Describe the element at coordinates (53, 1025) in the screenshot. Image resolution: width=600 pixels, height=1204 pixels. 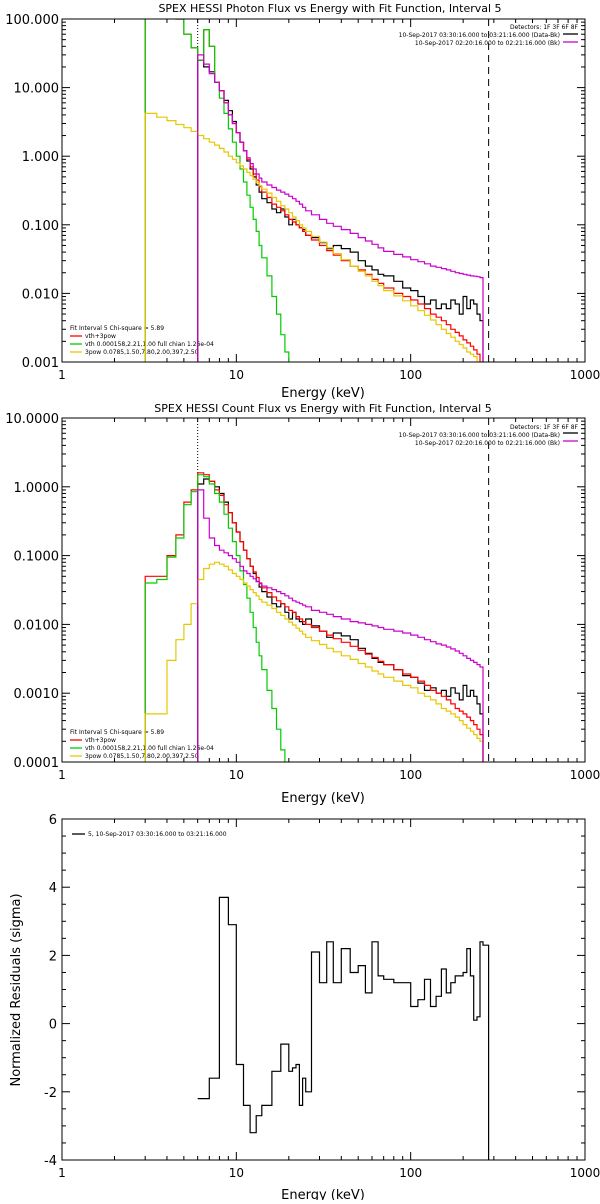
I see `y-tick-label: 0` at that location.